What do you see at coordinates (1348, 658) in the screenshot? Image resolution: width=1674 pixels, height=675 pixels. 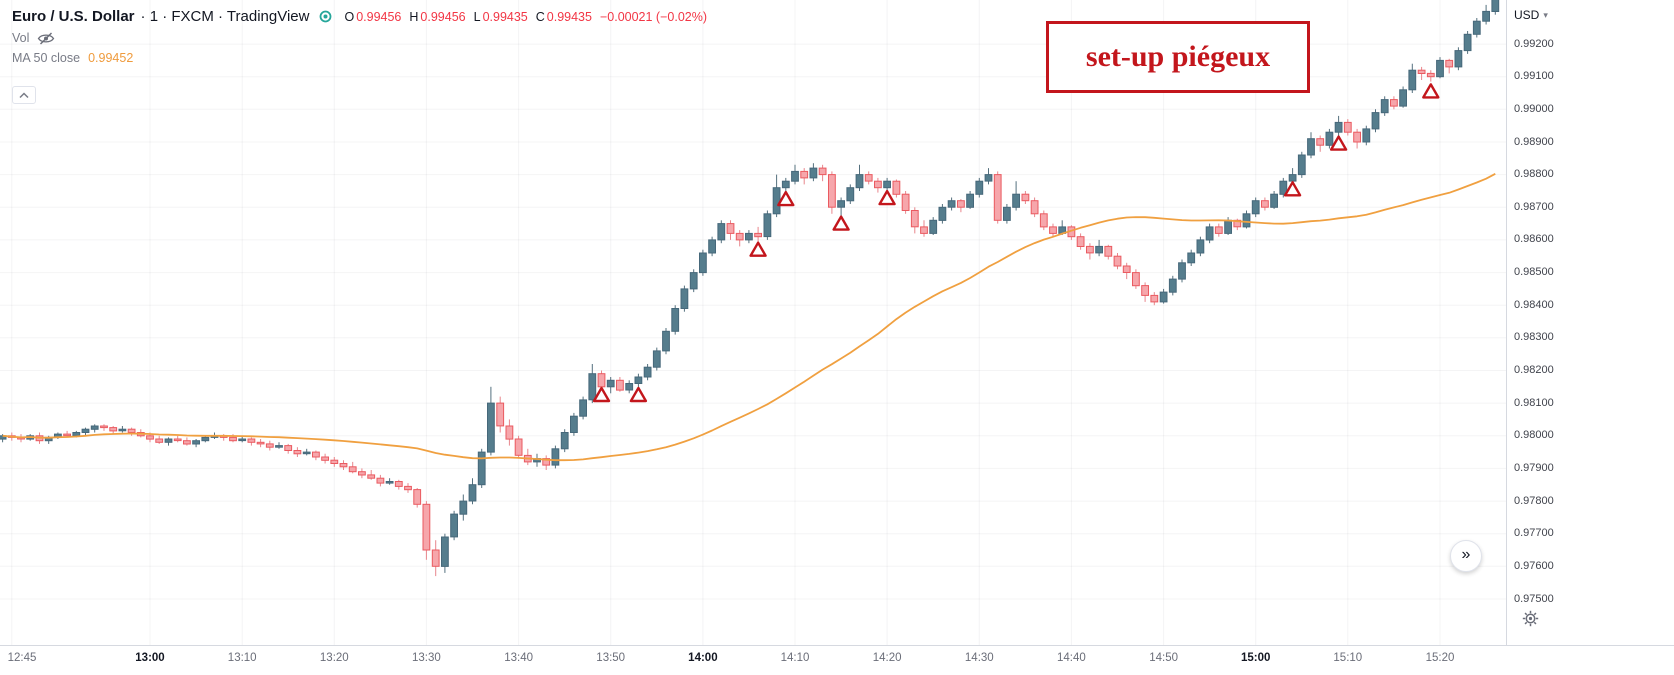 I see `time-tick-label: 15:10` at bounding box center [1348, 658].